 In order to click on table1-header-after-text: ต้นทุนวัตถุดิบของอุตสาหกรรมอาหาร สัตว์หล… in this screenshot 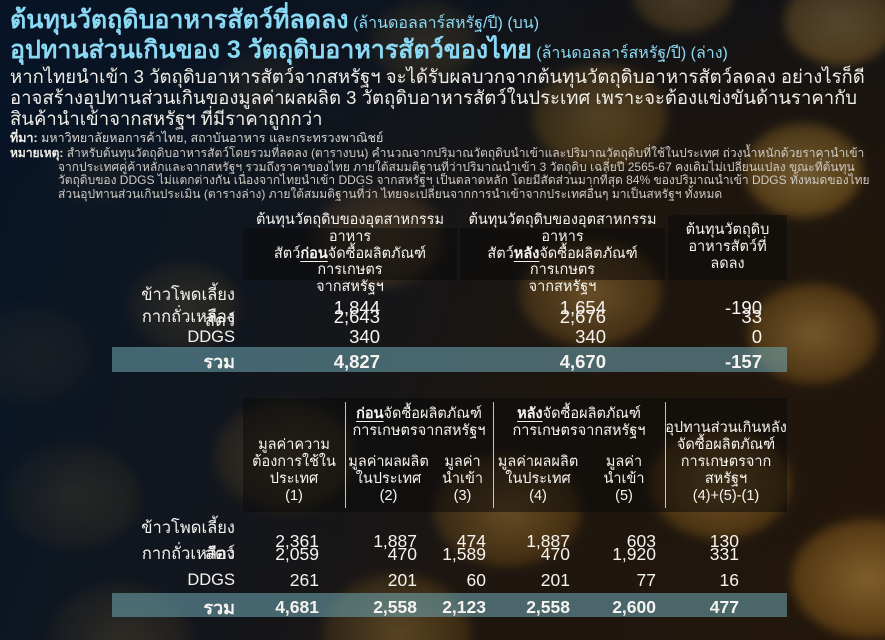, I will do `click(562, 254)`.